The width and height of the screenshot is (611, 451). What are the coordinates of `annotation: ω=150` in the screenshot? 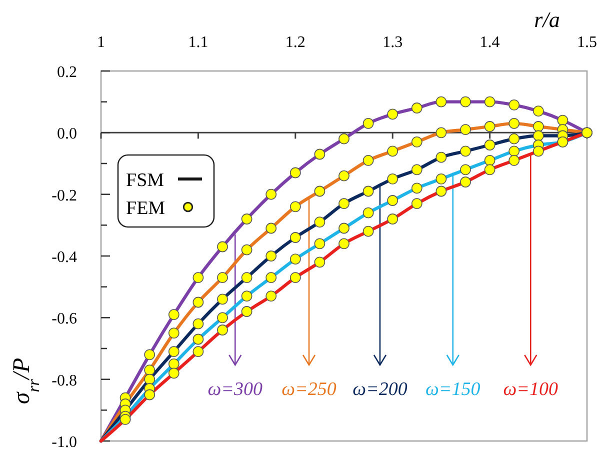 It's located at (453, 389).